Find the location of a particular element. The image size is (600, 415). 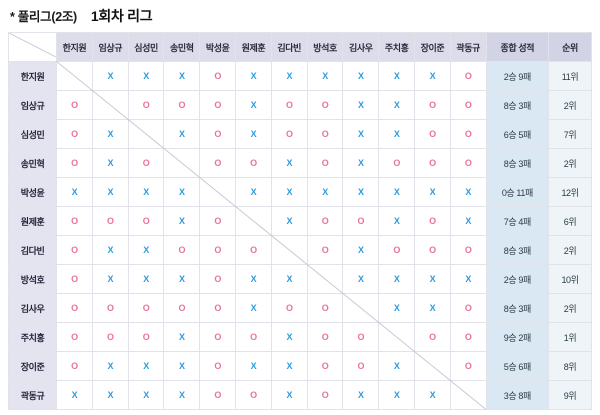

record-cell: 5승 6패 is located at coordinates (517, 366).